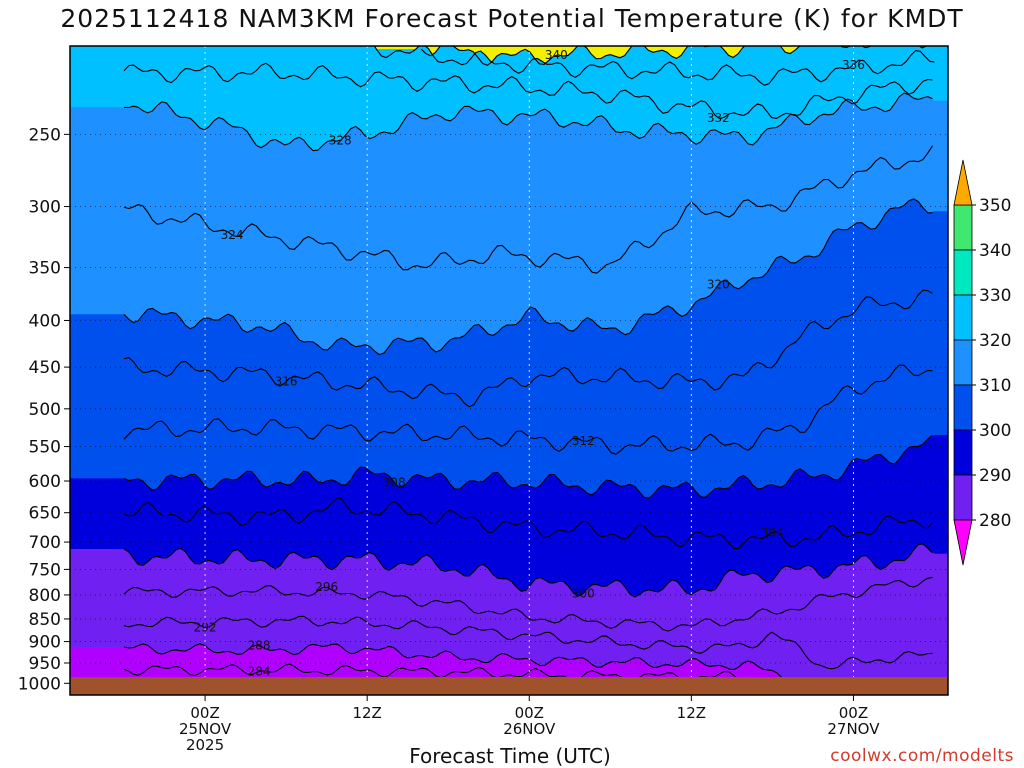 The width and height of the screenshot is (1024, 768). What do you see at coordinates (340, 140) in the screenshot?
I see `isentrope-label: 328` at bounding box center [340, 140].